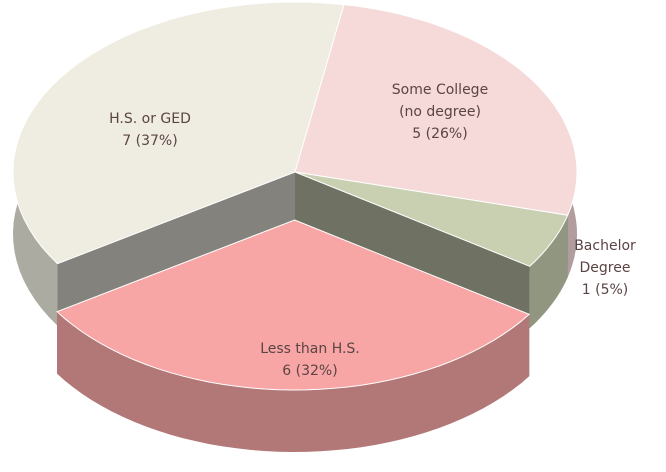  Describe the element at coordinates (605, 257) in the screenshot. I see `category-label: Bachelor Degree` at that location.